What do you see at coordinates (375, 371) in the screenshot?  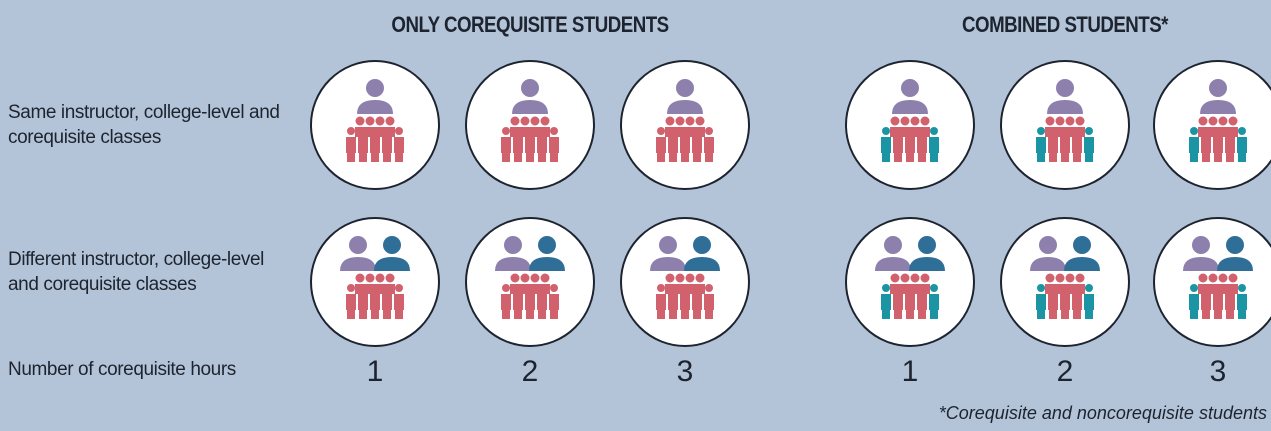 I see `hours-number: 1` at bounding box center [375, 371].